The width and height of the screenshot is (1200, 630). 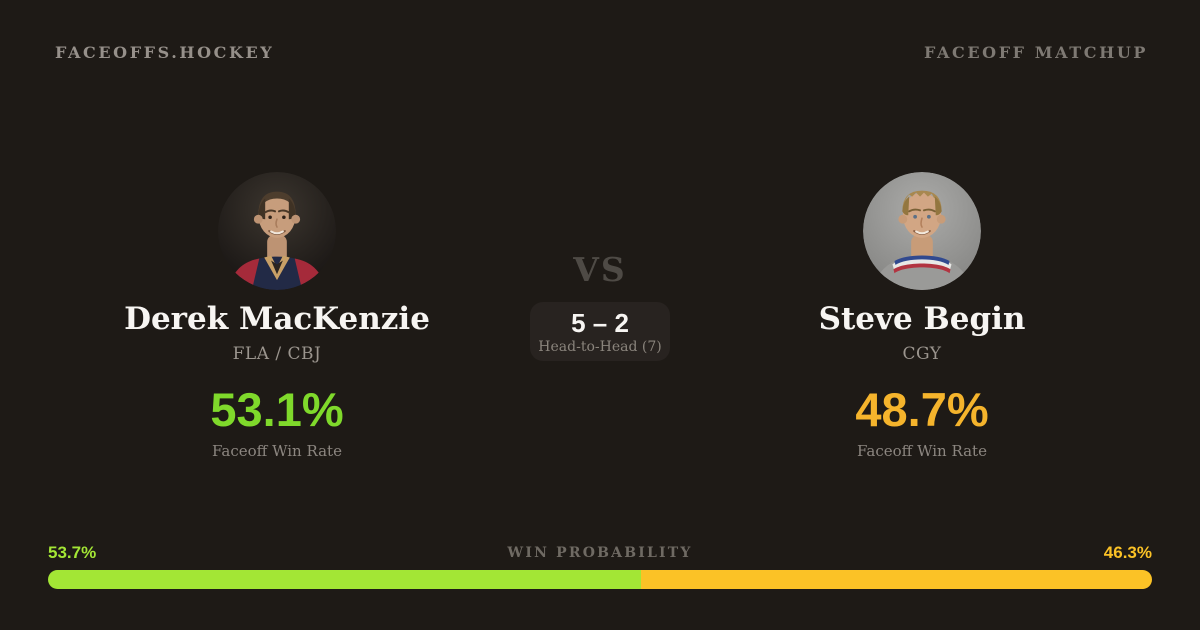 What do you see at coordinates (344, 579) in the screenshot?
I see `win-probability-bar-left-segment` at bounding box center [344, 579].